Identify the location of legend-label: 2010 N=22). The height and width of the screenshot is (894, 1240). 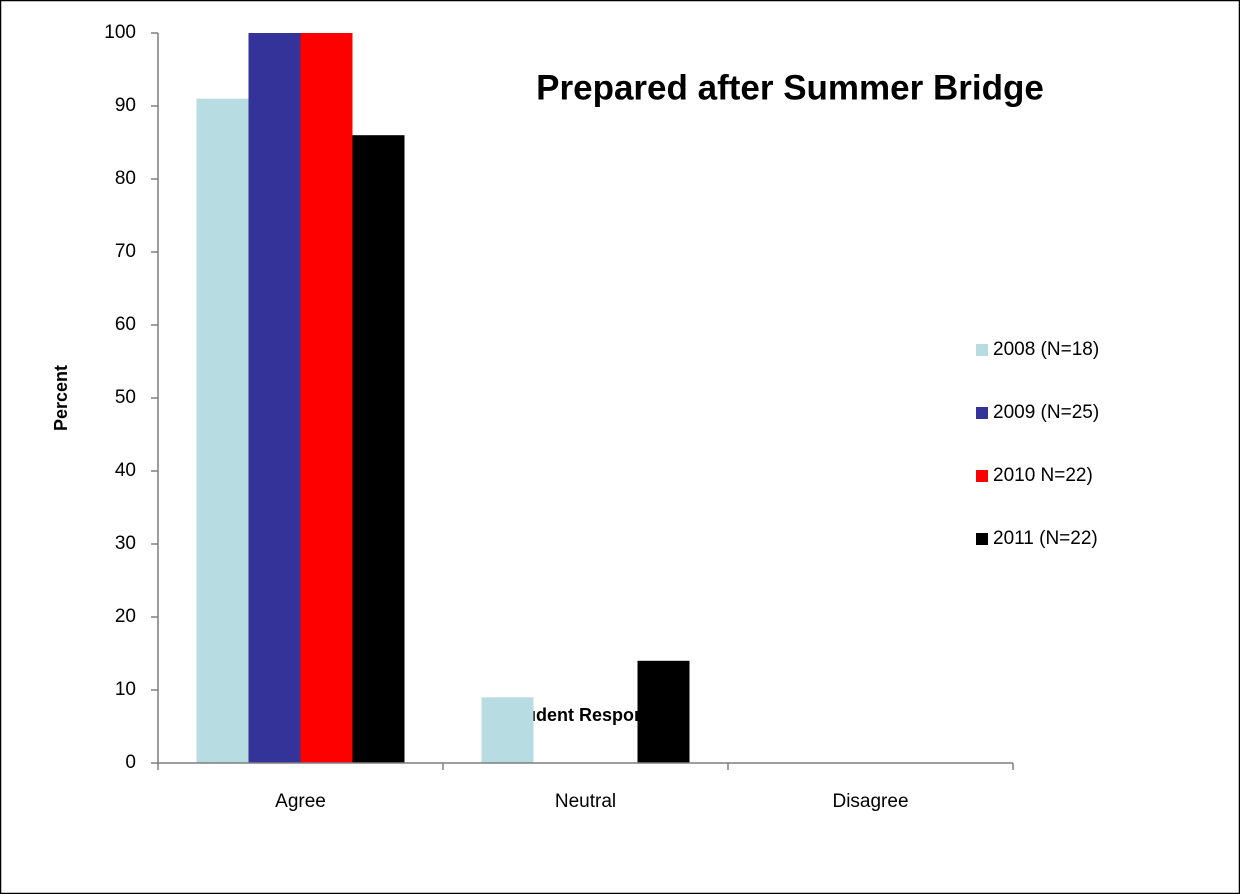
(1043, 475).